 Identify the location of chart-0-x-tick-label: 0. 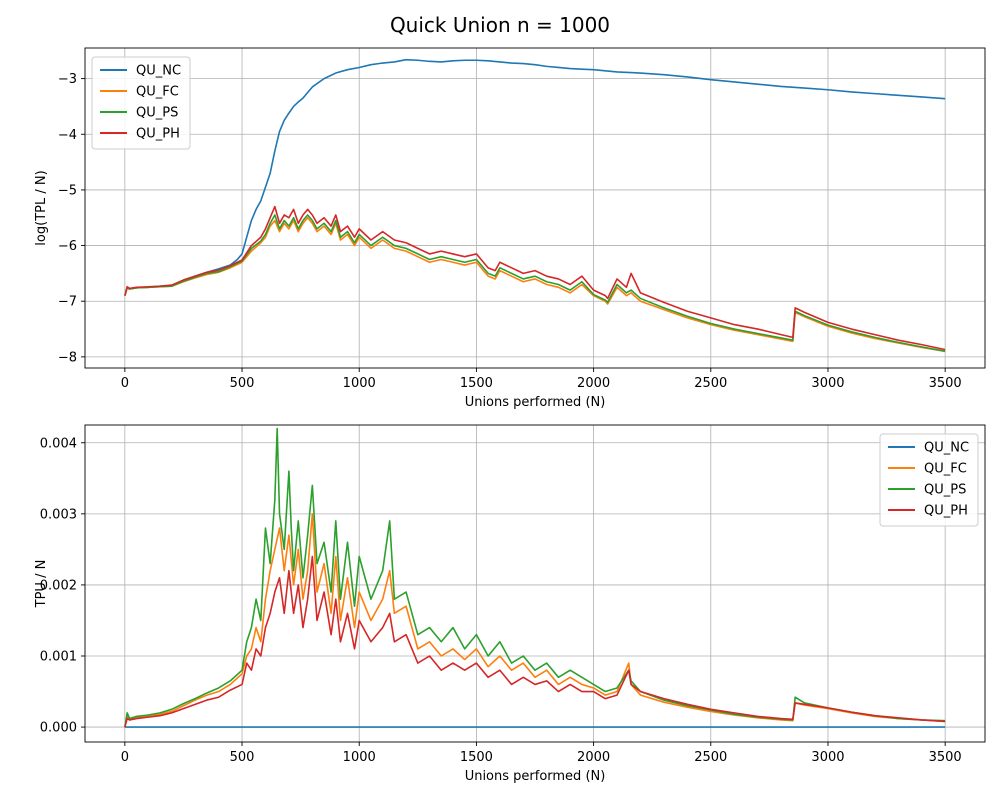
(125, 383).